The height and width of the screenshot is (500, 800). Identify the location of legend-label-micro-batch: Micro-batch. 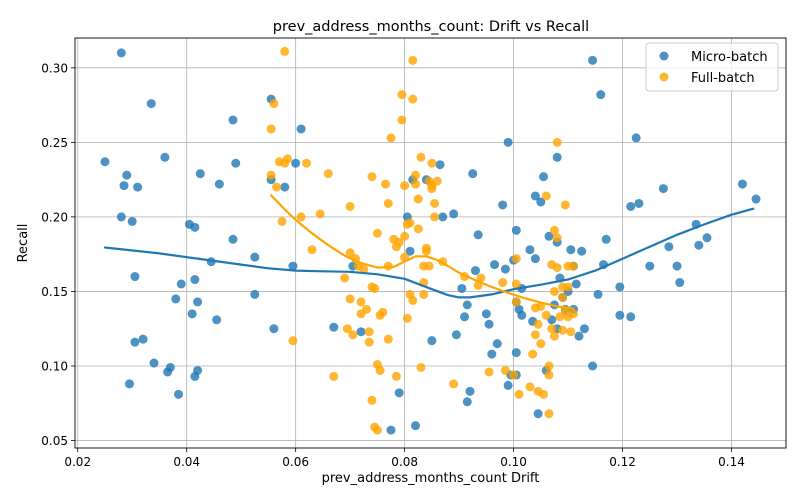
(729, 57).